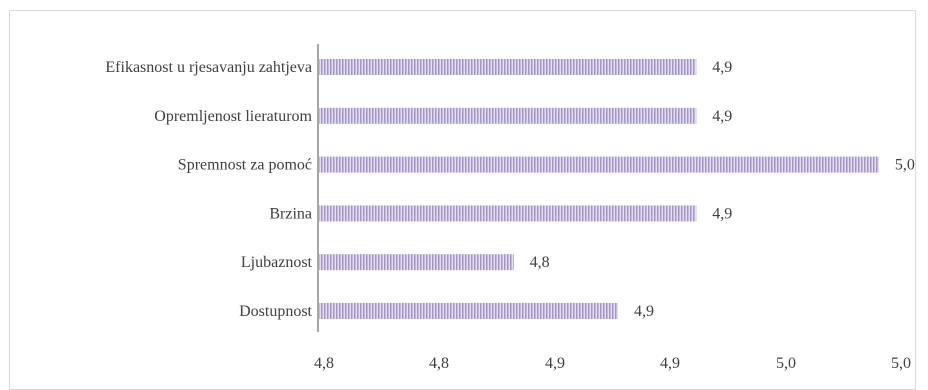 Image resolution: width=928 pixels, height=390 pixels. I want to click on x-axis-ticks: 4,8 4,8 4,9 4,9 5,0 5,0, so click(612, 363).